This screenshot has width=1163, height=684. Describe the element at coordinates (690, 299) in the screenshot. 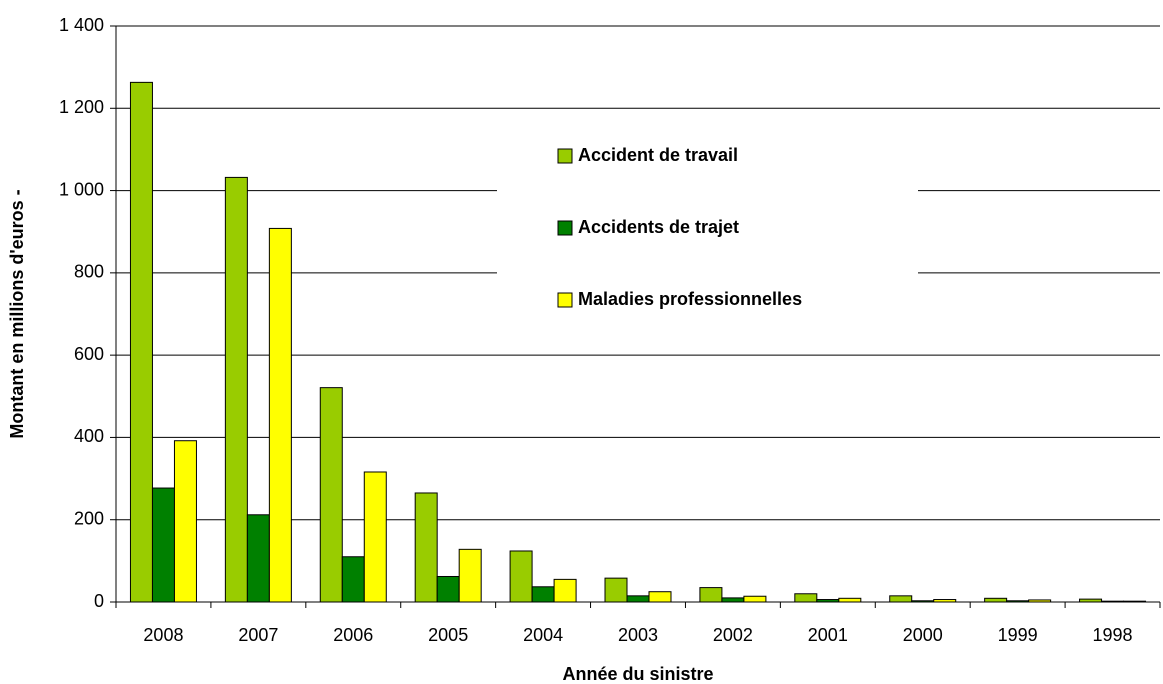

I see `legend-label: Maladies professionnelles` at that location.